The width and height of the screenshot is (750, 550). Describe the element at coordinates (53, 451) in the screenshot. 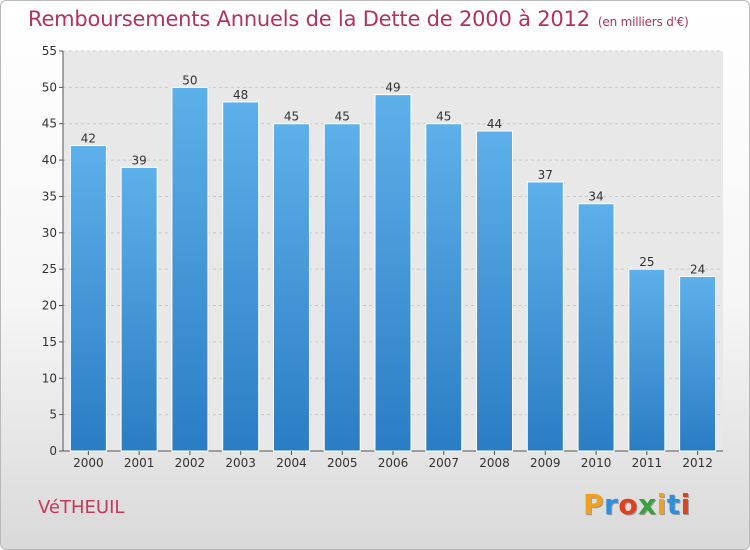

I see `y-tick-label: 0` at that location.